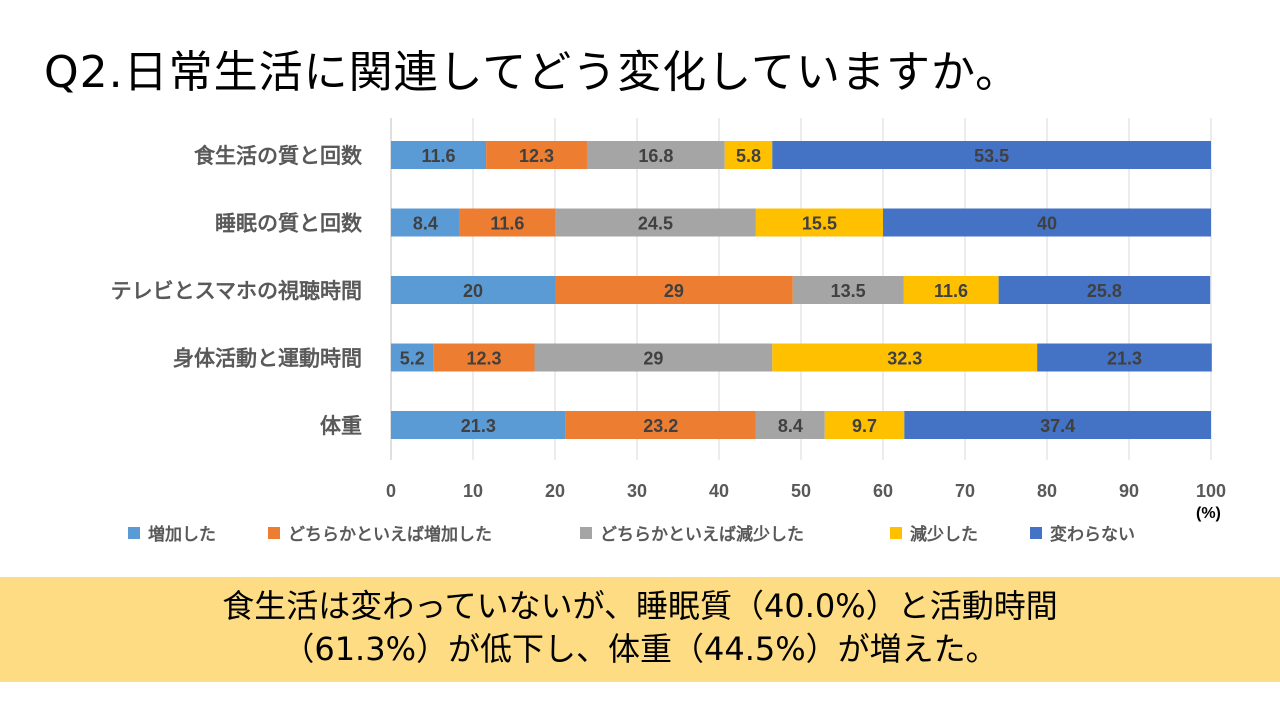  I want to click on x-tick-label: 0, so click(391, 491).